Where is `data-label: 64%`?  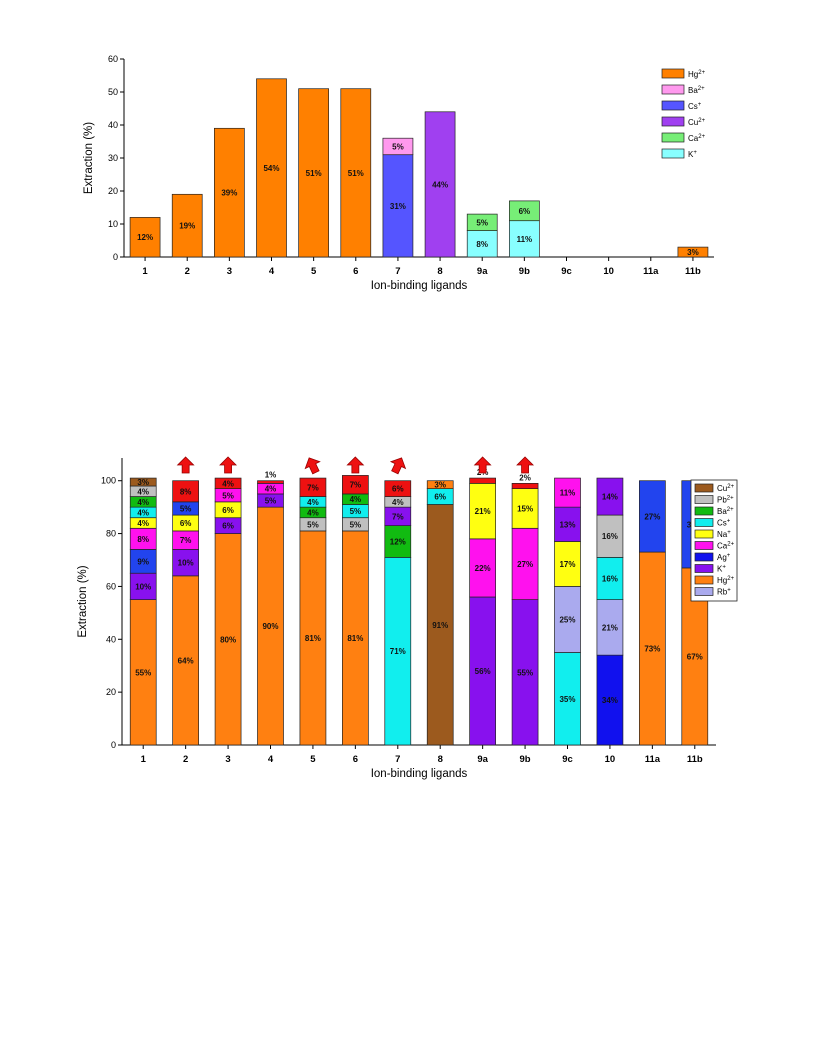 data-label: 64% is located at coordinates (186, 660).